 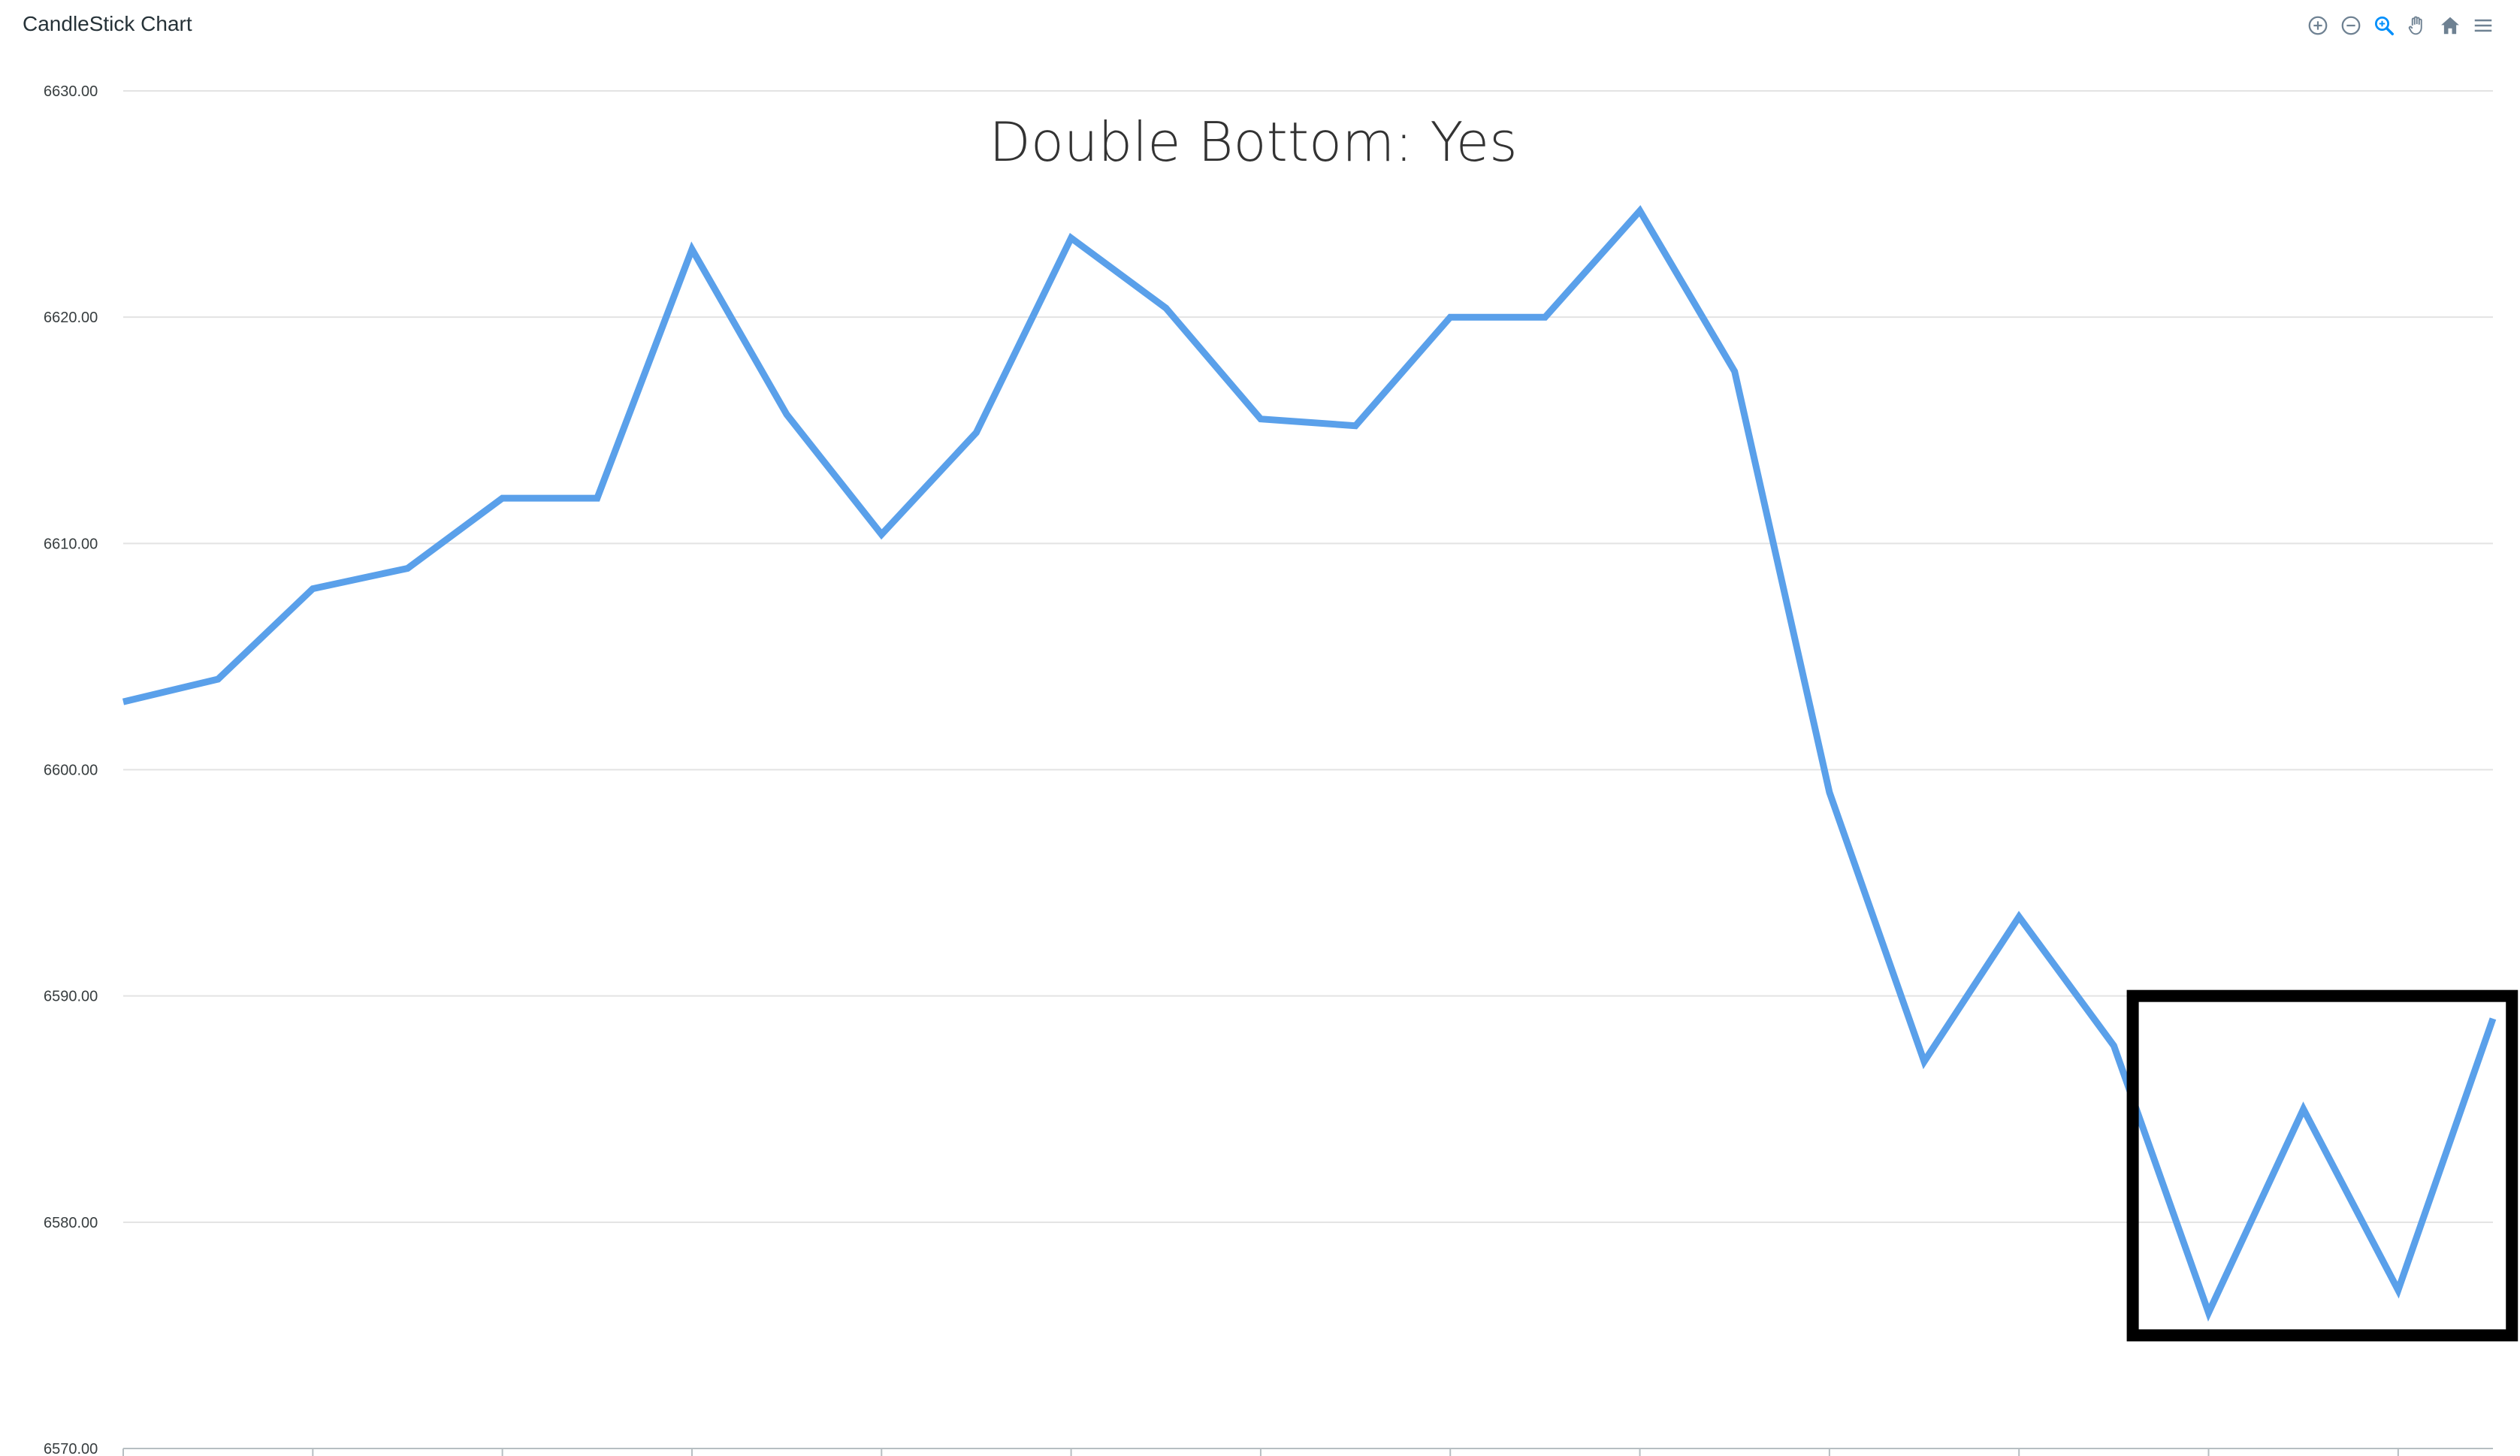 I want to click on zoom-out-button, so click(x=2351, y=25).